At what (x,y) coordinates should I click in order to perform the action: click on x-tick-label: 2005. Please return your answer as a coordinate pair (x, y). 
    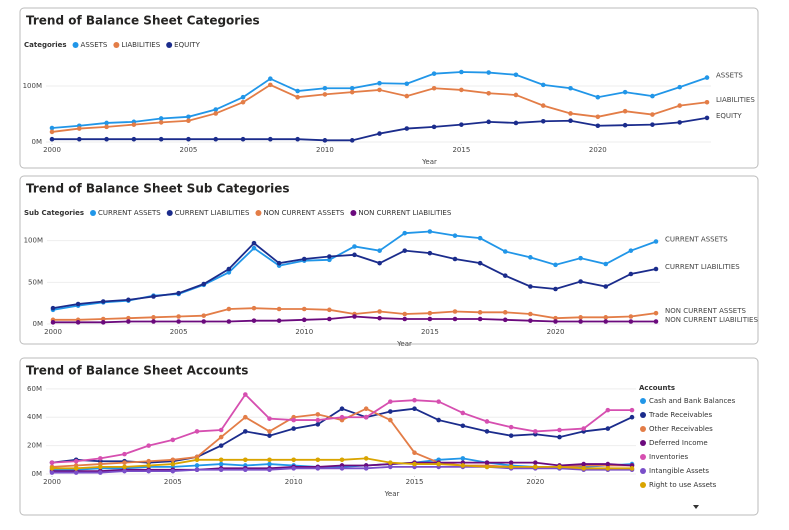
    Looking at the image, I should click on (179, 332).